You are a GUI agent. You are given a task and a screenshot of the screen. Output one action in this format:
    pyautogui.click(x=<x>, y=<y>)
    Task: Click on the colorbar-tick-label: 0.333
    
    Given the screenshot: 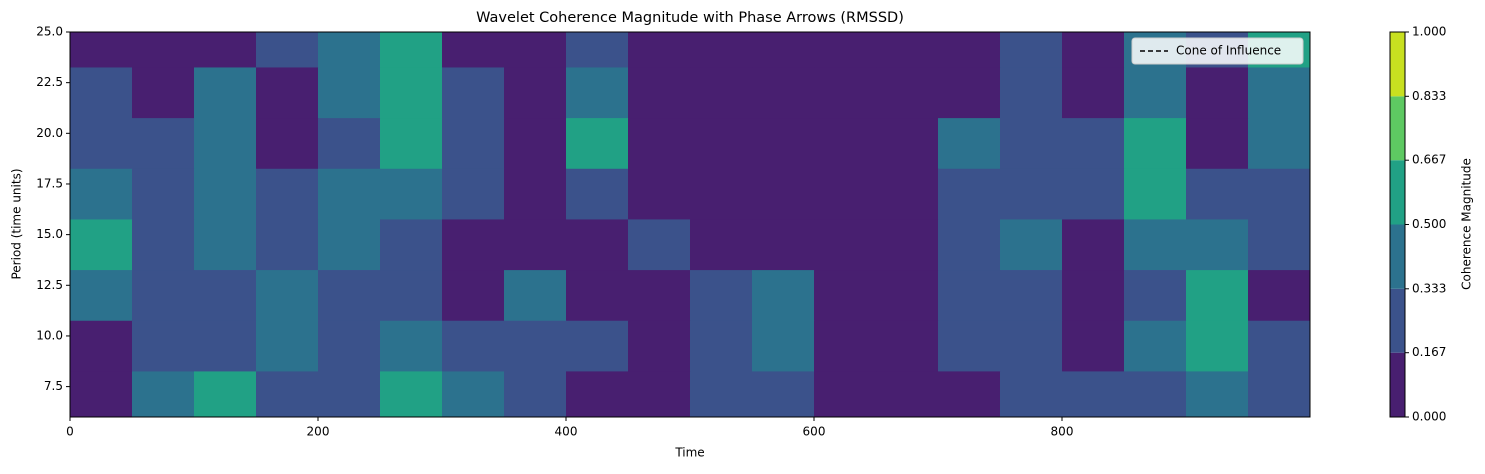 What is the action you would take?
    pyautogui.click(x=1429, y=288)
    